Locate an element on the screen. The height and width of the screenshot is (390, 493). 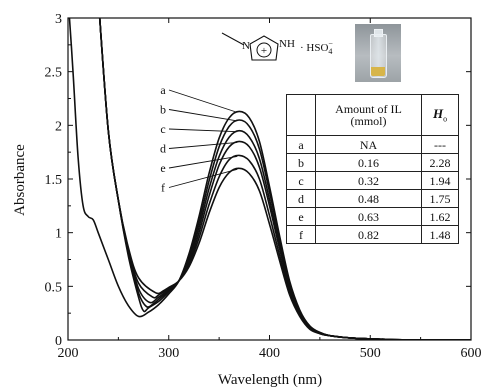
row-h0: 2.28 is located at coordinates (440, 162).